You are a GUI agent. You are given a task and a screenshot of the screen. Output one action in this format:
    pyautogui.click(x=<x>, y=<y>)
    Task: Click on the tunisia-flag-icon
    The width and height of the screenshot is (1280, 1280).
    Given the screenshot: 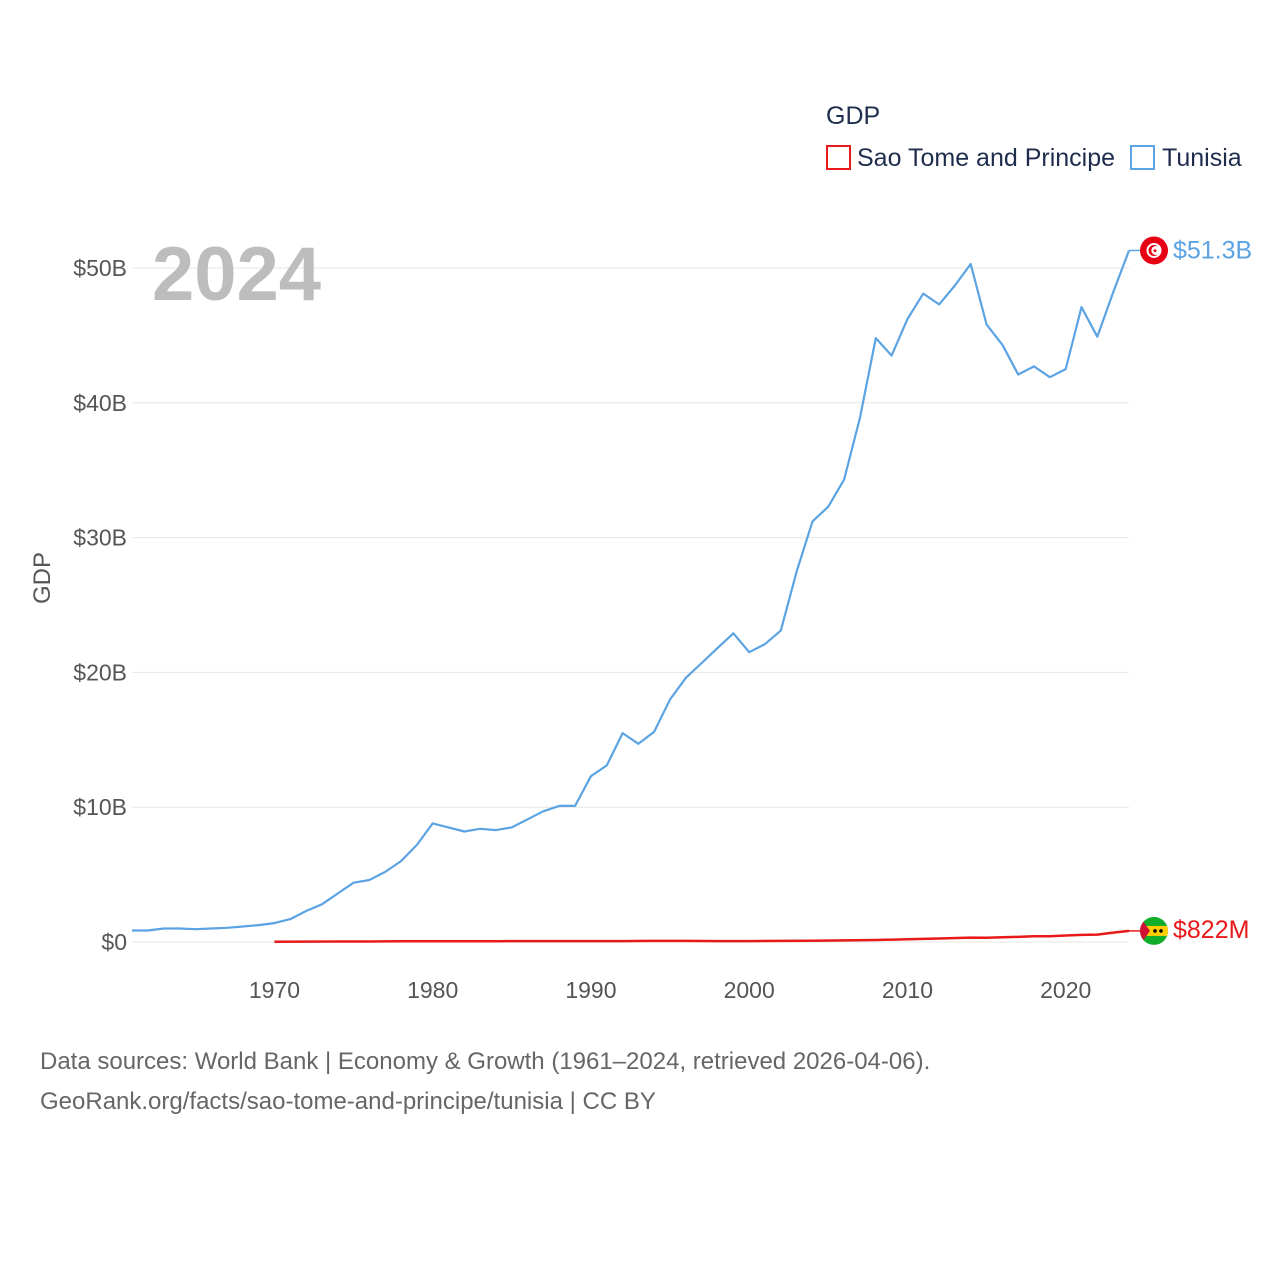 What is the action you would take?
    pyautogui.click(x=1154, y=250)
    